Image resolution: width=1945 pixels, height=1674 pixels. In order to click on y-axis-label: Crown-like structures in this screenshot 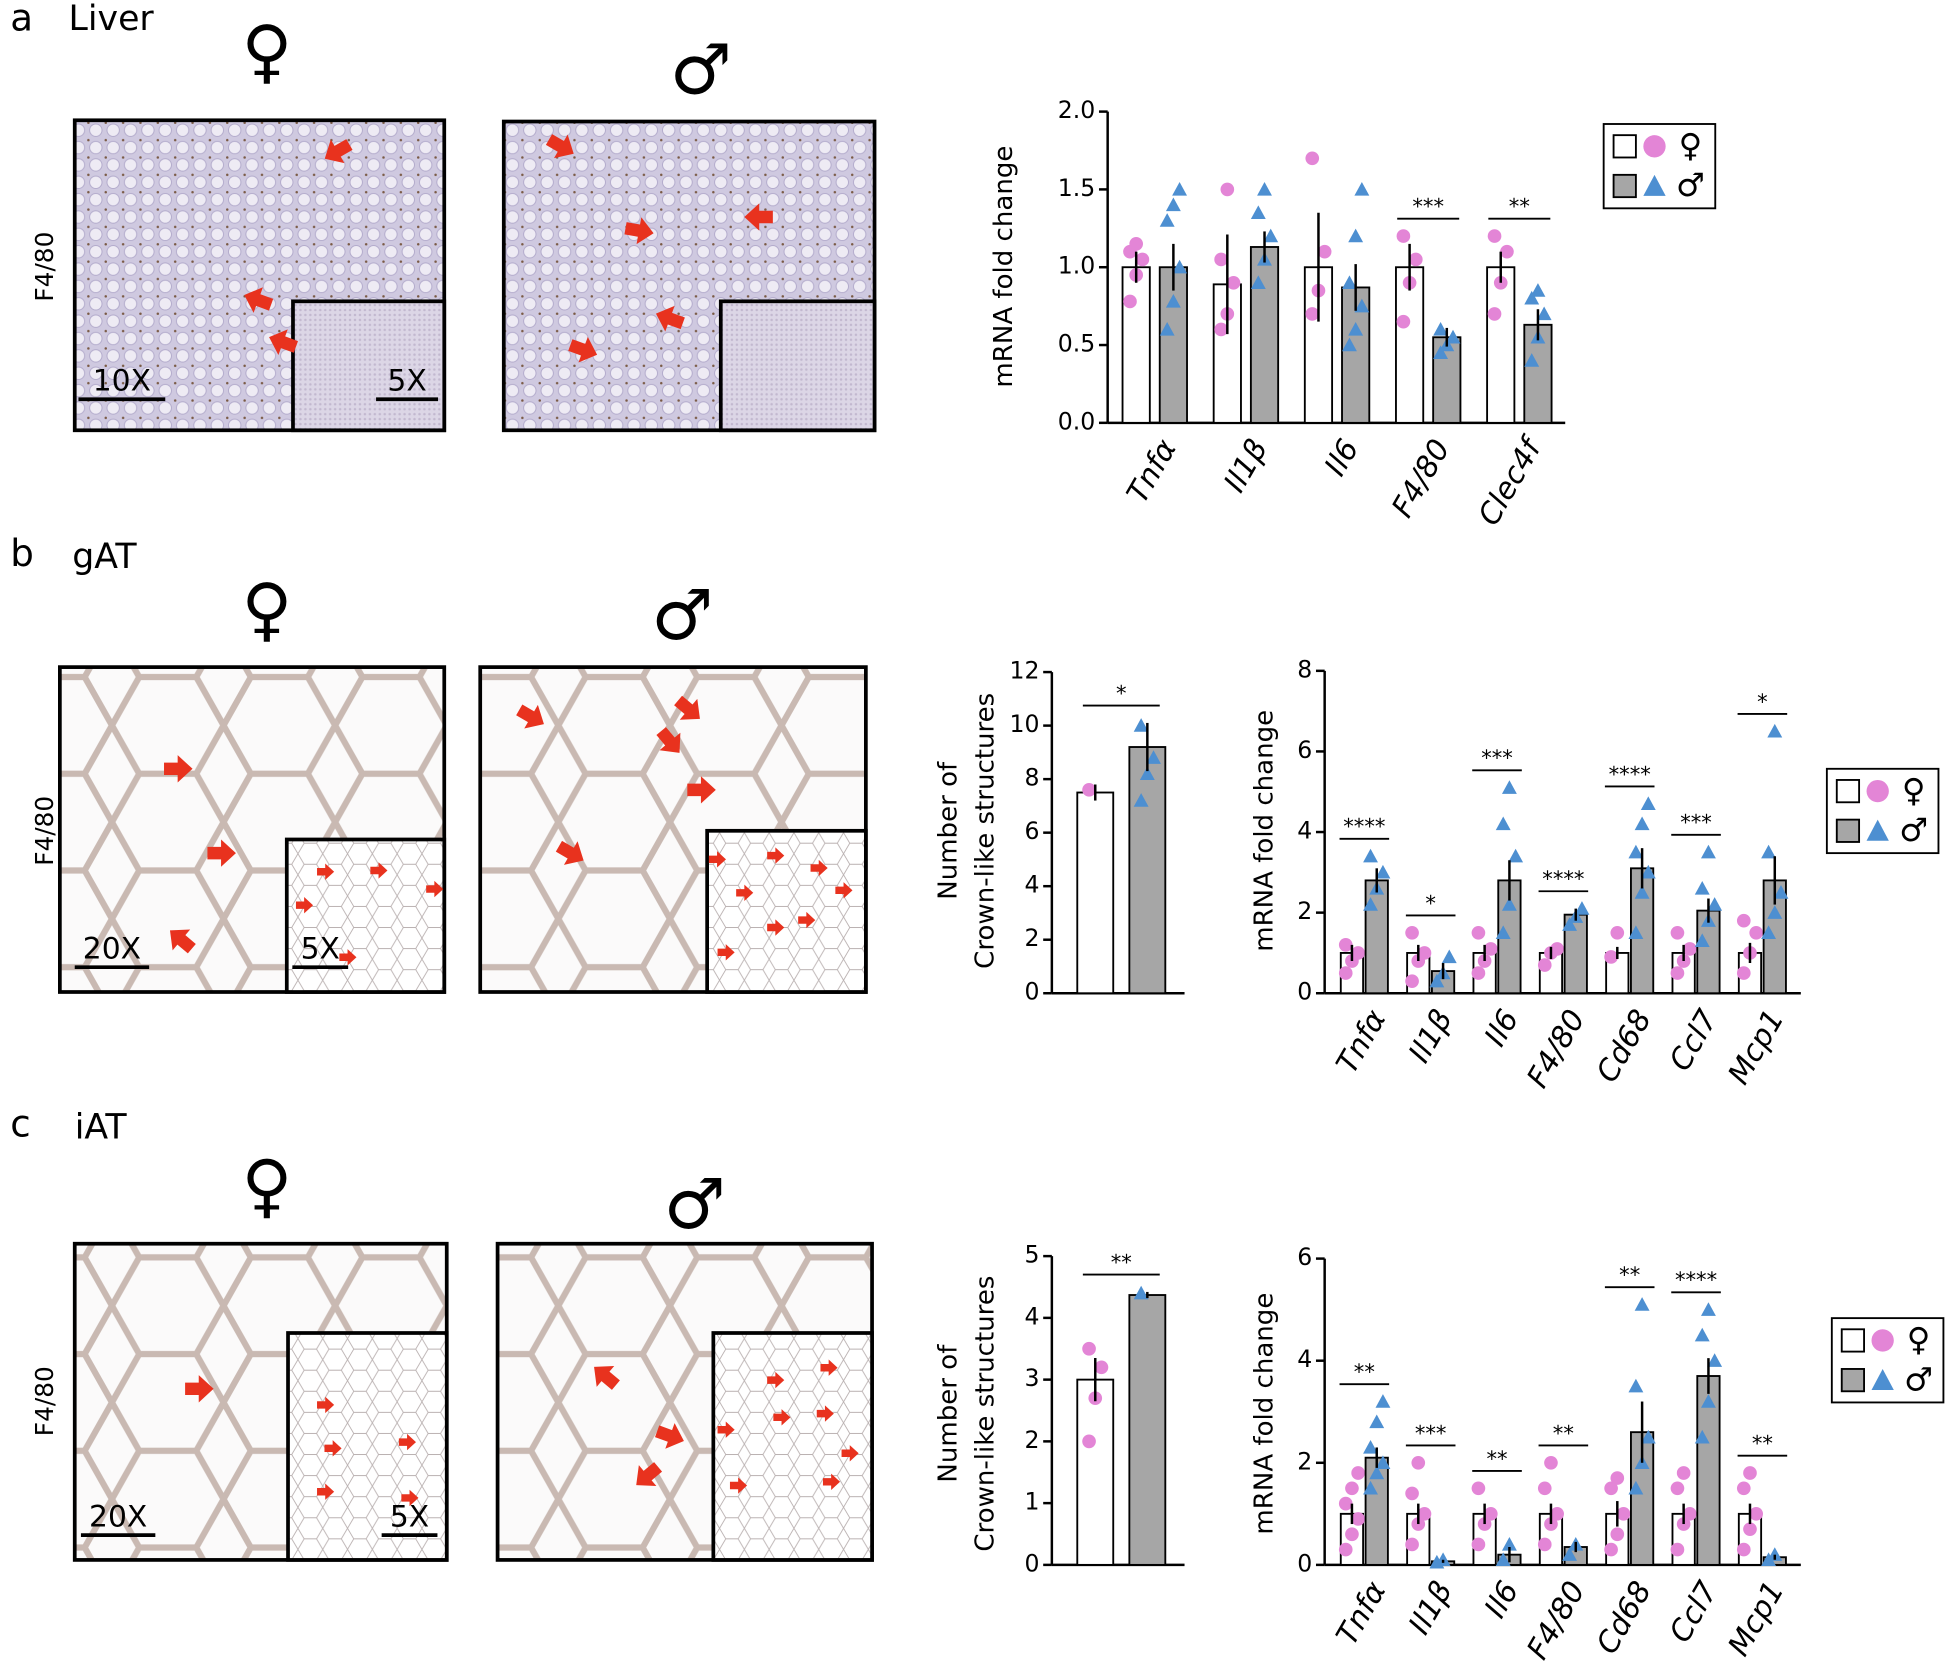, I will do `click(986, 1414)`.